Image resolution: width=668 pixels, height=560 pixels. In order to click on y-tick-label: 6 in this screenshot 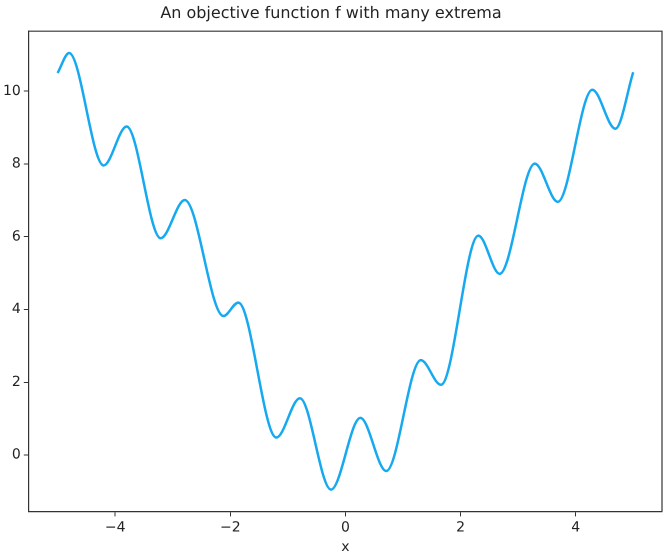, I will do `click(16, 236)`.